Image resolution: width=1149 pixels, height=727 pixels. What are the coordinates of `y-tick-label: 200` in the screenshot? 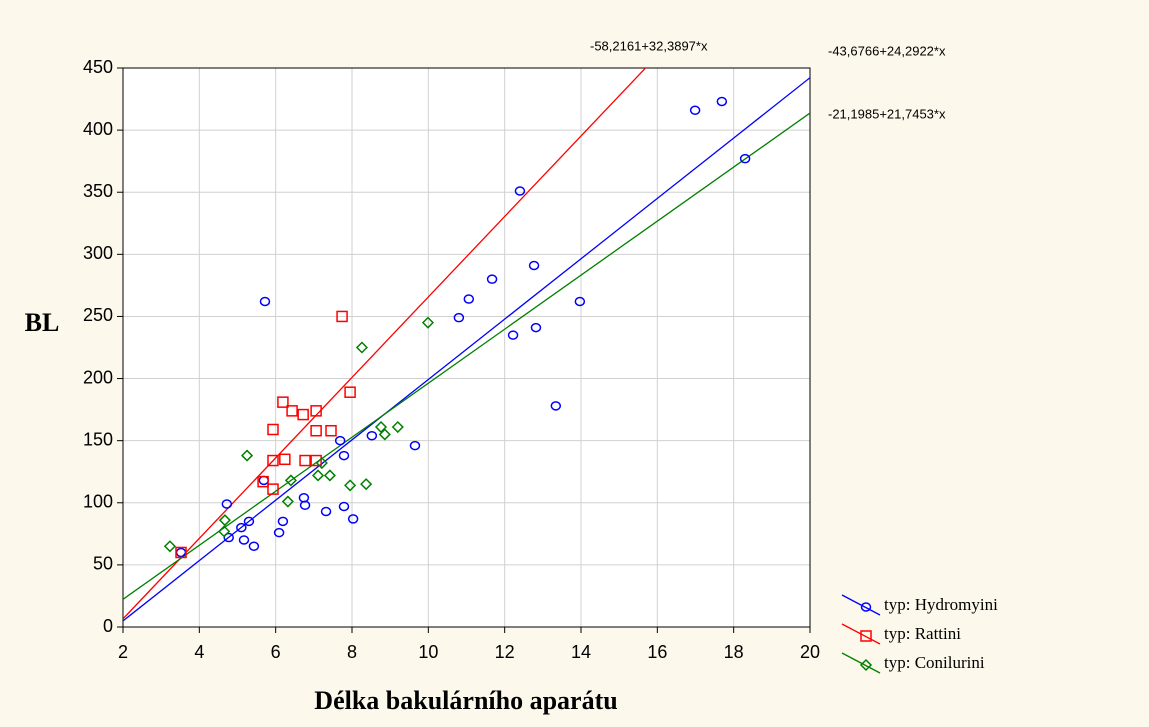 It's located at (98, 377).